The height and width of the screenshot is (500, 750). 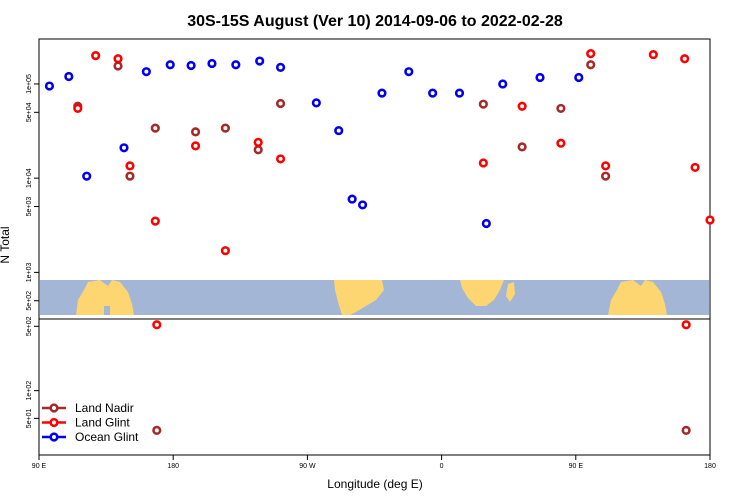 What do you see at coordinates (105, 297) in the screenshot?
I see `australia-landmass` at bounding box center [105, 297].